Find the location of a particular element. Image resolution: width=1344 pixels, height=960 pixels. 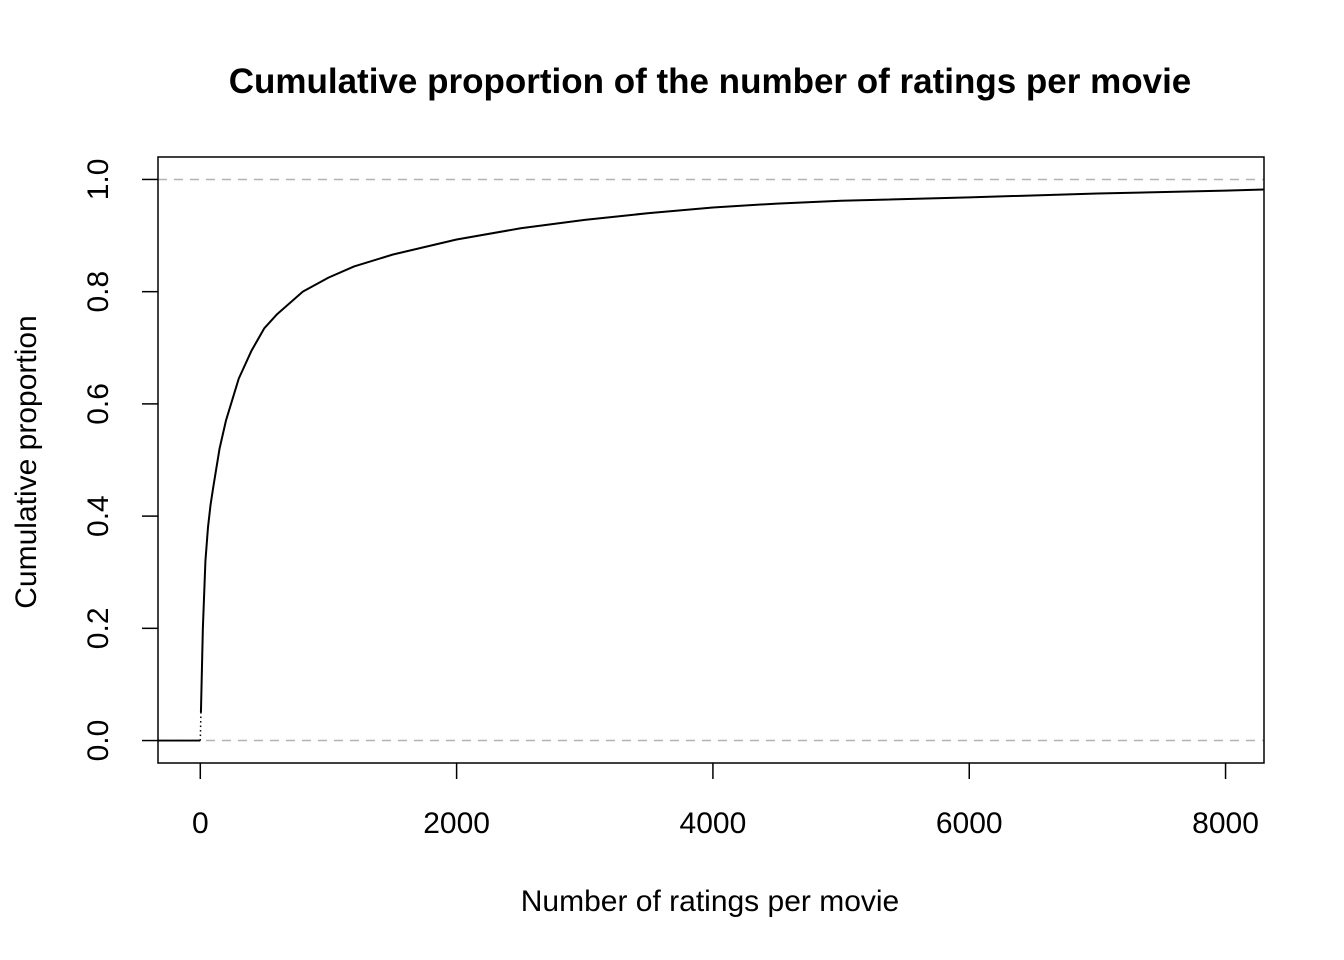

x-tick-label-0: 0 is located at coordinates (200, 823).